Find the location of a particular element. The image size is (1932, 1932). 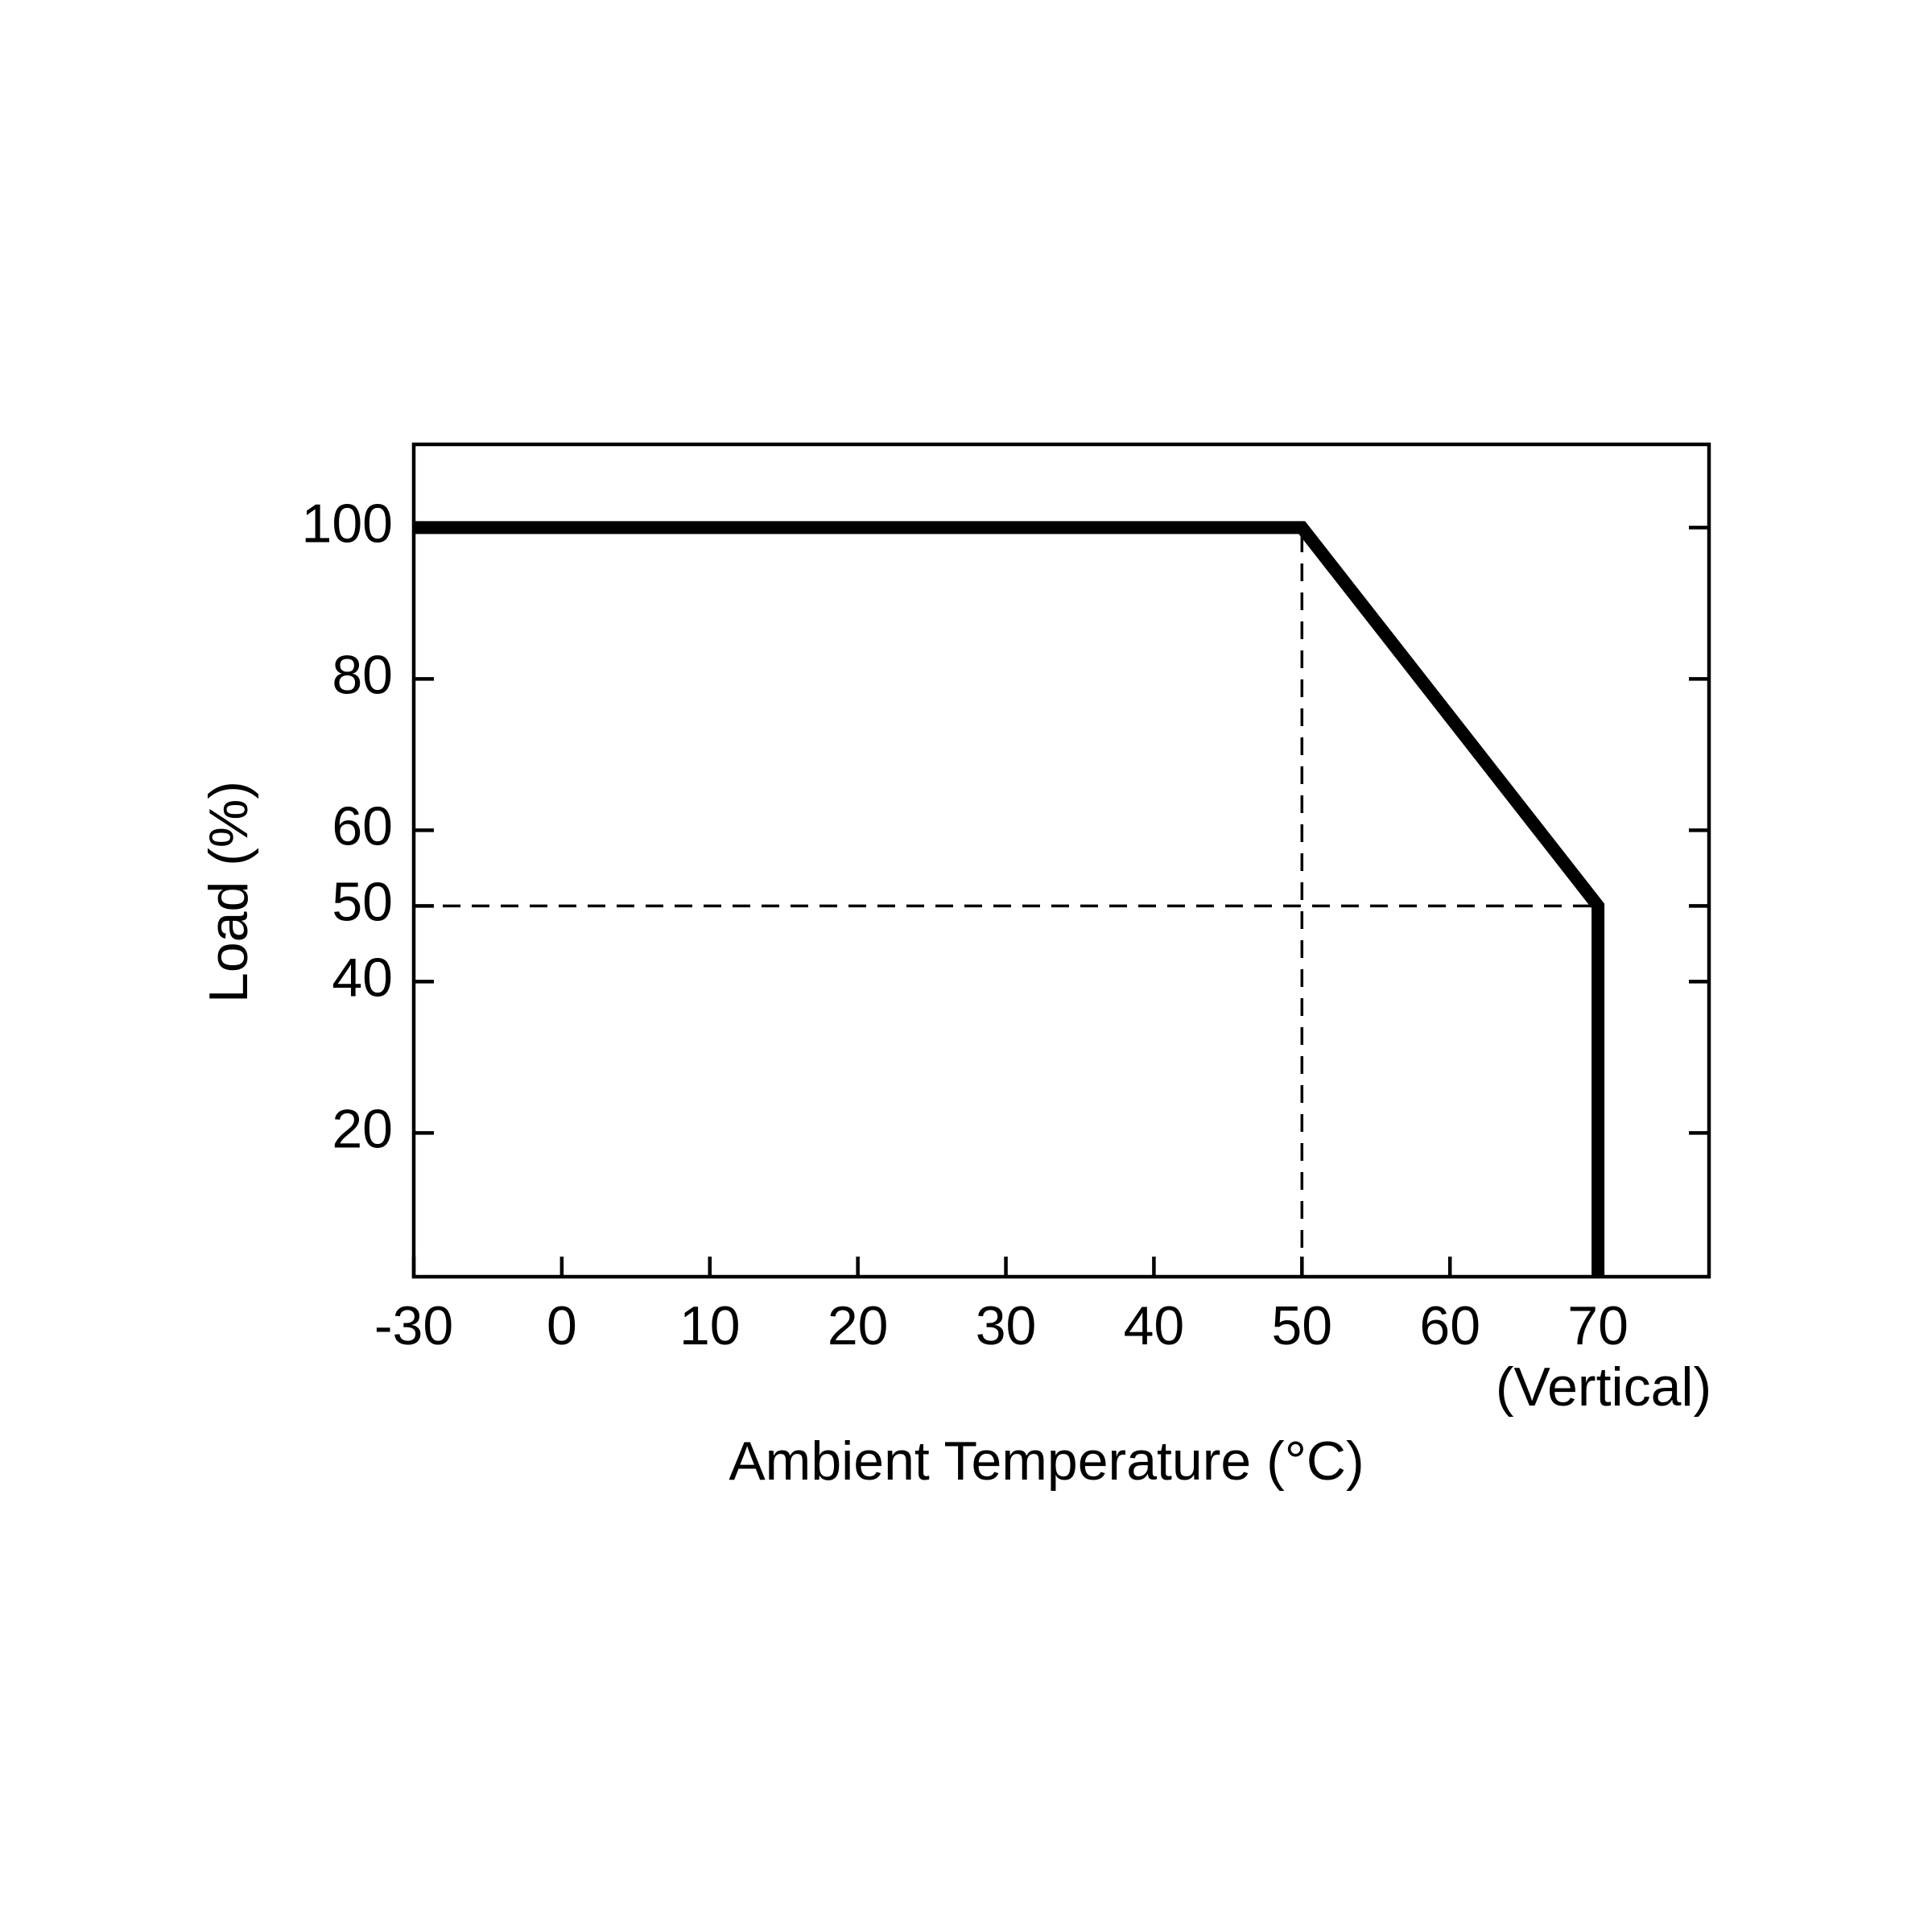

x-tick-label: 40 is located at coordinates (1154, 1325).